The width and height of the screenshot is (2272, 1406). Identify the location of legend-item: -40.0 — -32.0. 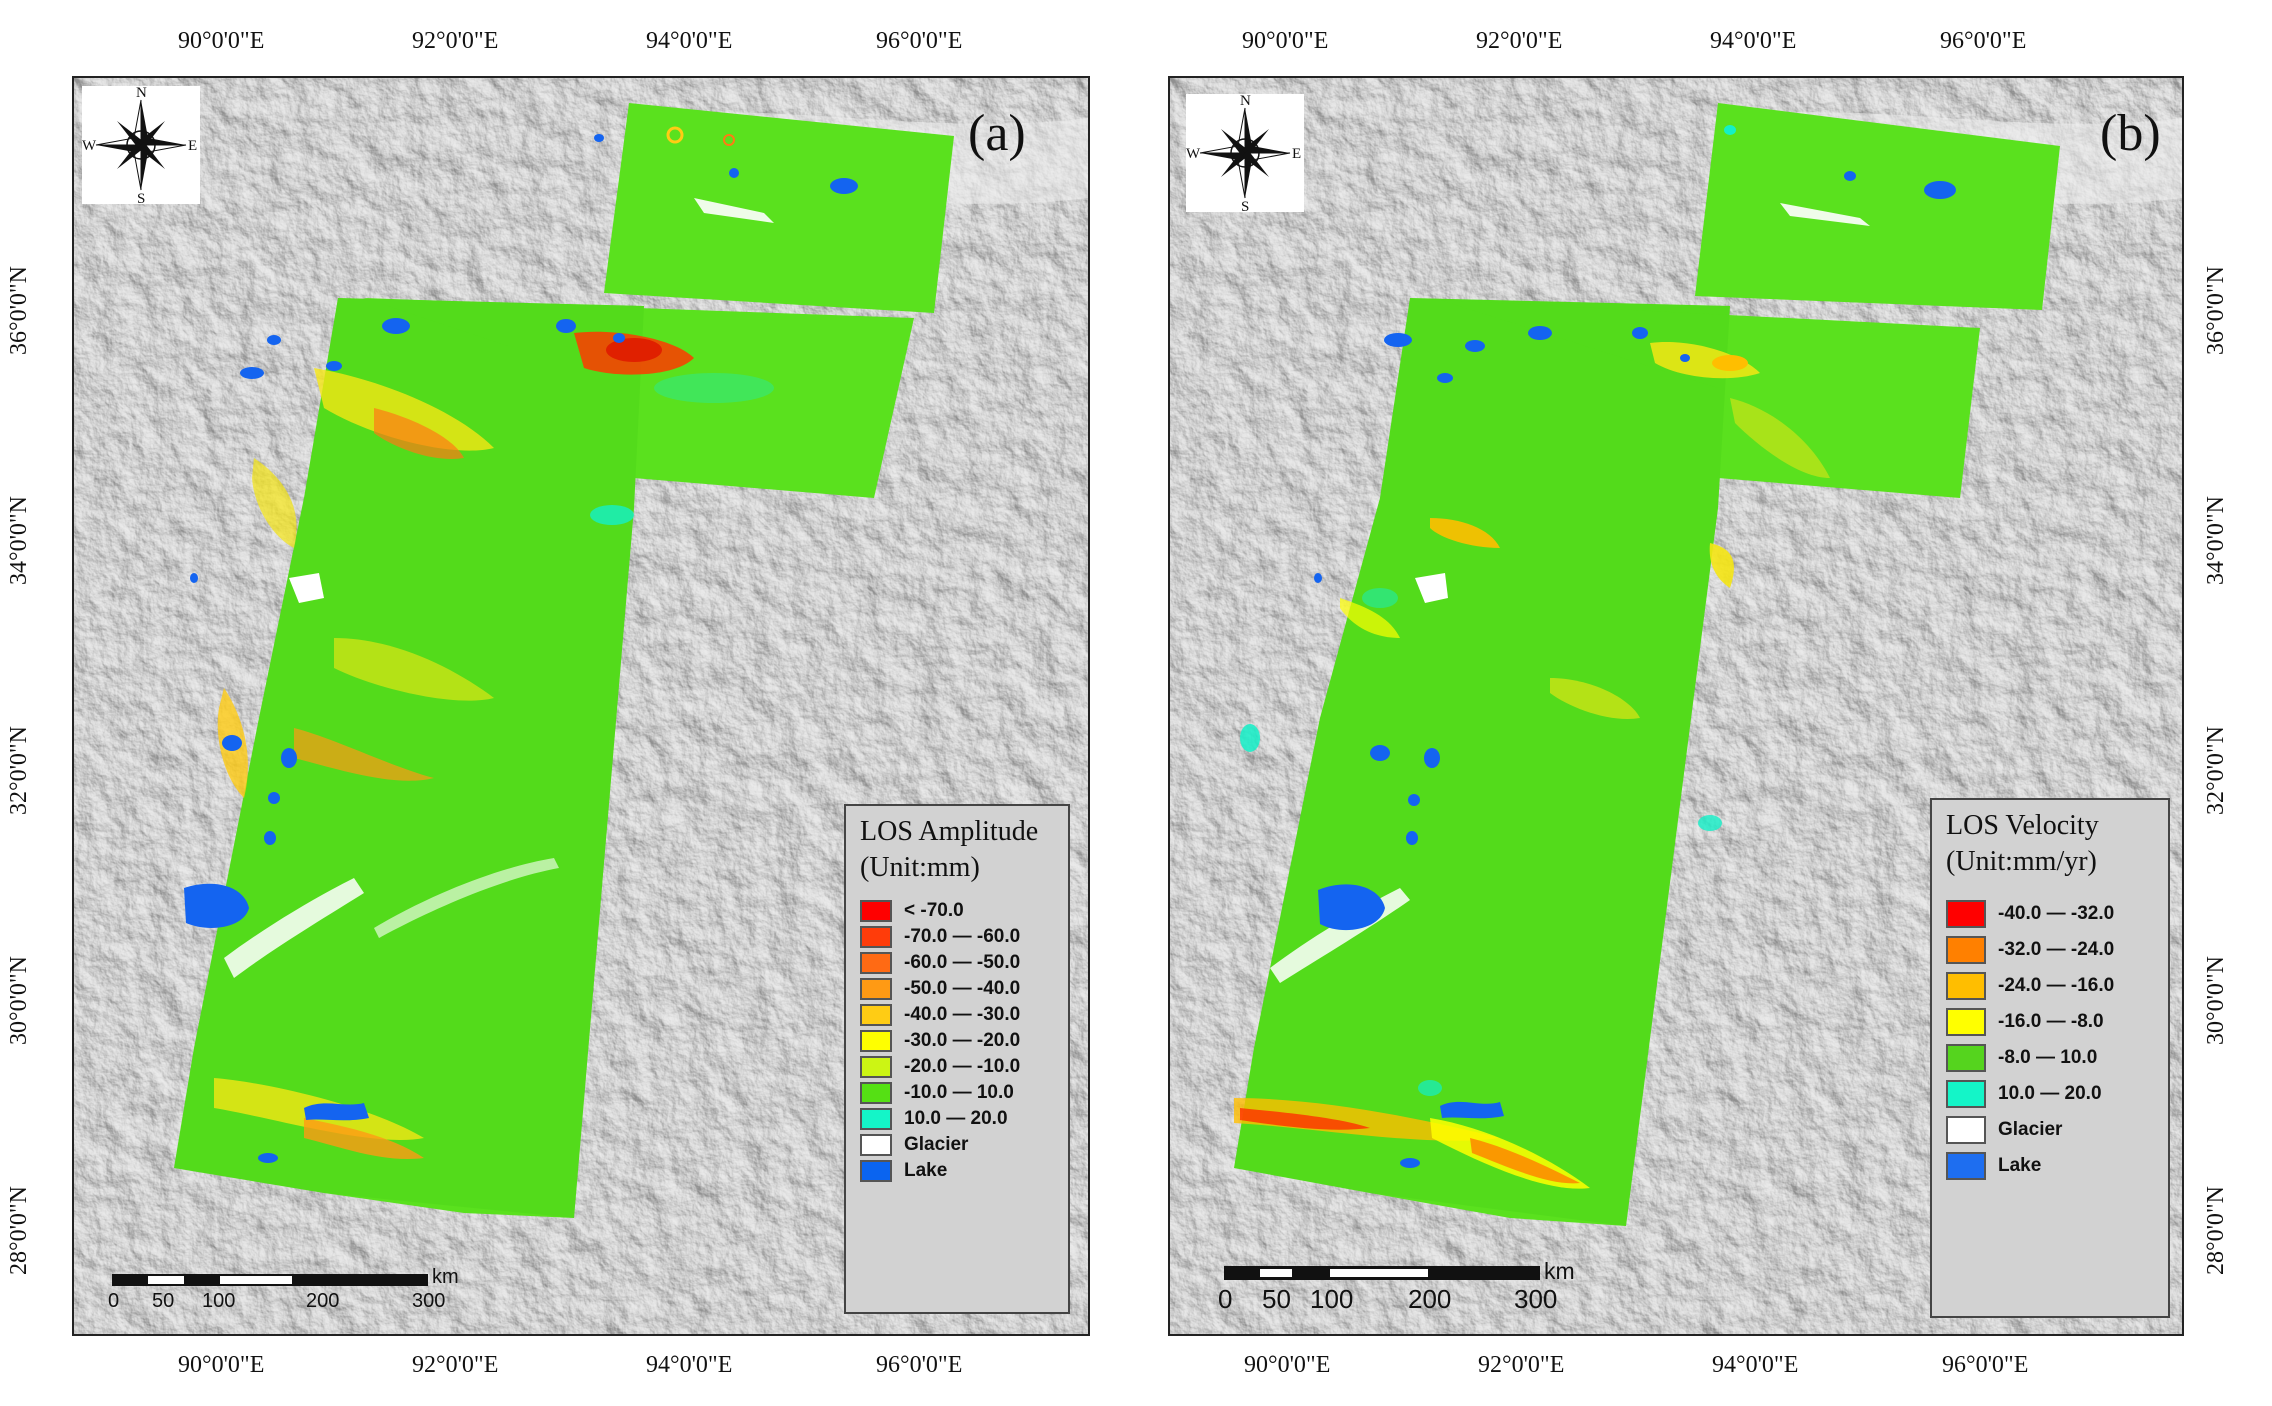
(2050, 914).